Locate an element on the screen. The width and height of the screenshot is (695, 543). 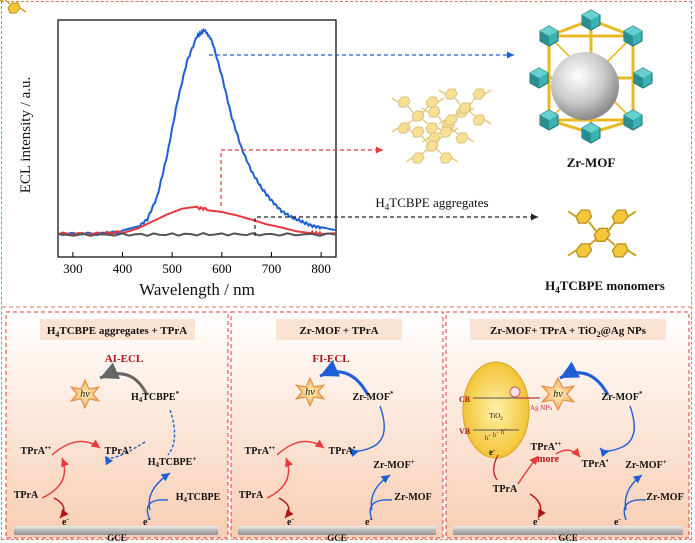
panel-2-ground: Zr-MOF is located at coordinates (412, 497).